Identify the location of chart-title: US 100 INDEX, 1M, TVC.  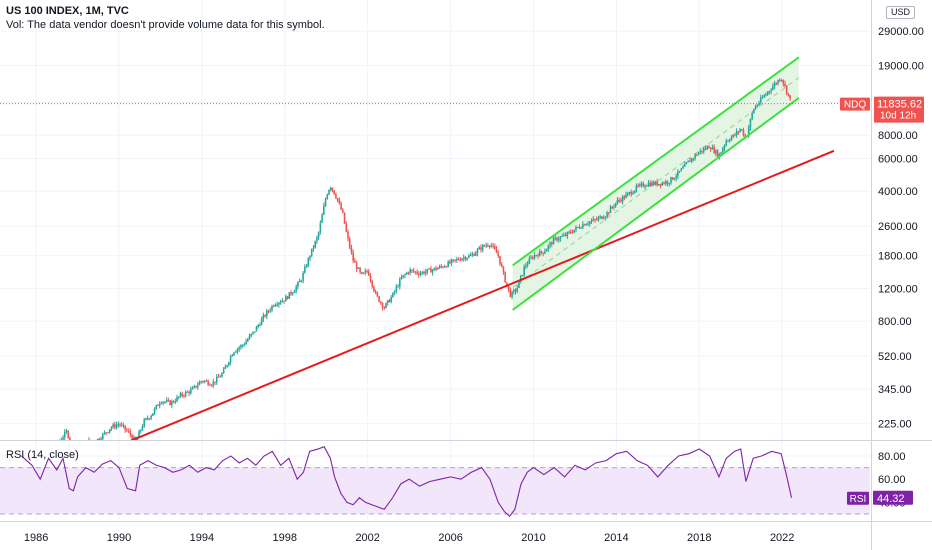
(67, 11).